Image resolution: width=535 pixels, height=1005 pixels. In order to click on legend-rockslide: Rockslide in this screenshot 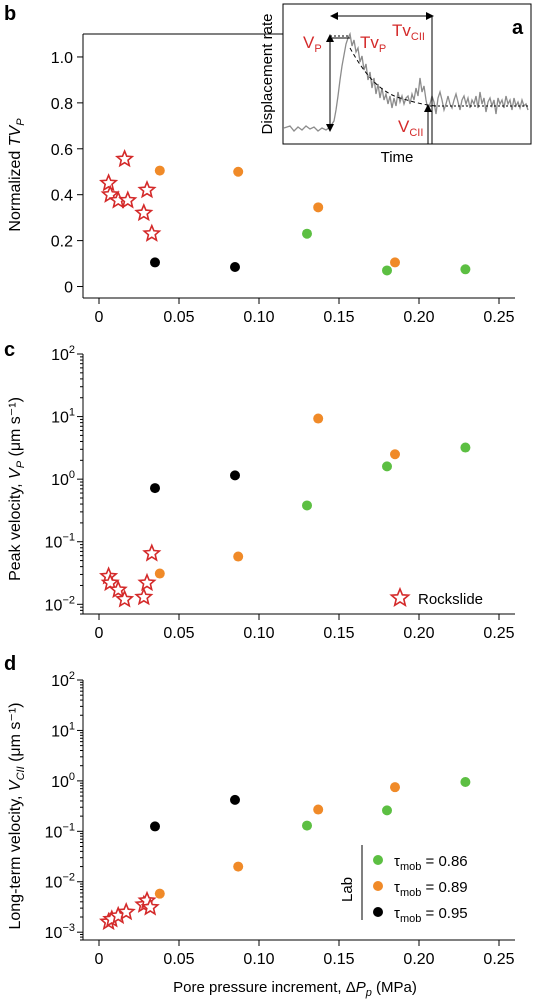, I will do `click(436, 597)`.